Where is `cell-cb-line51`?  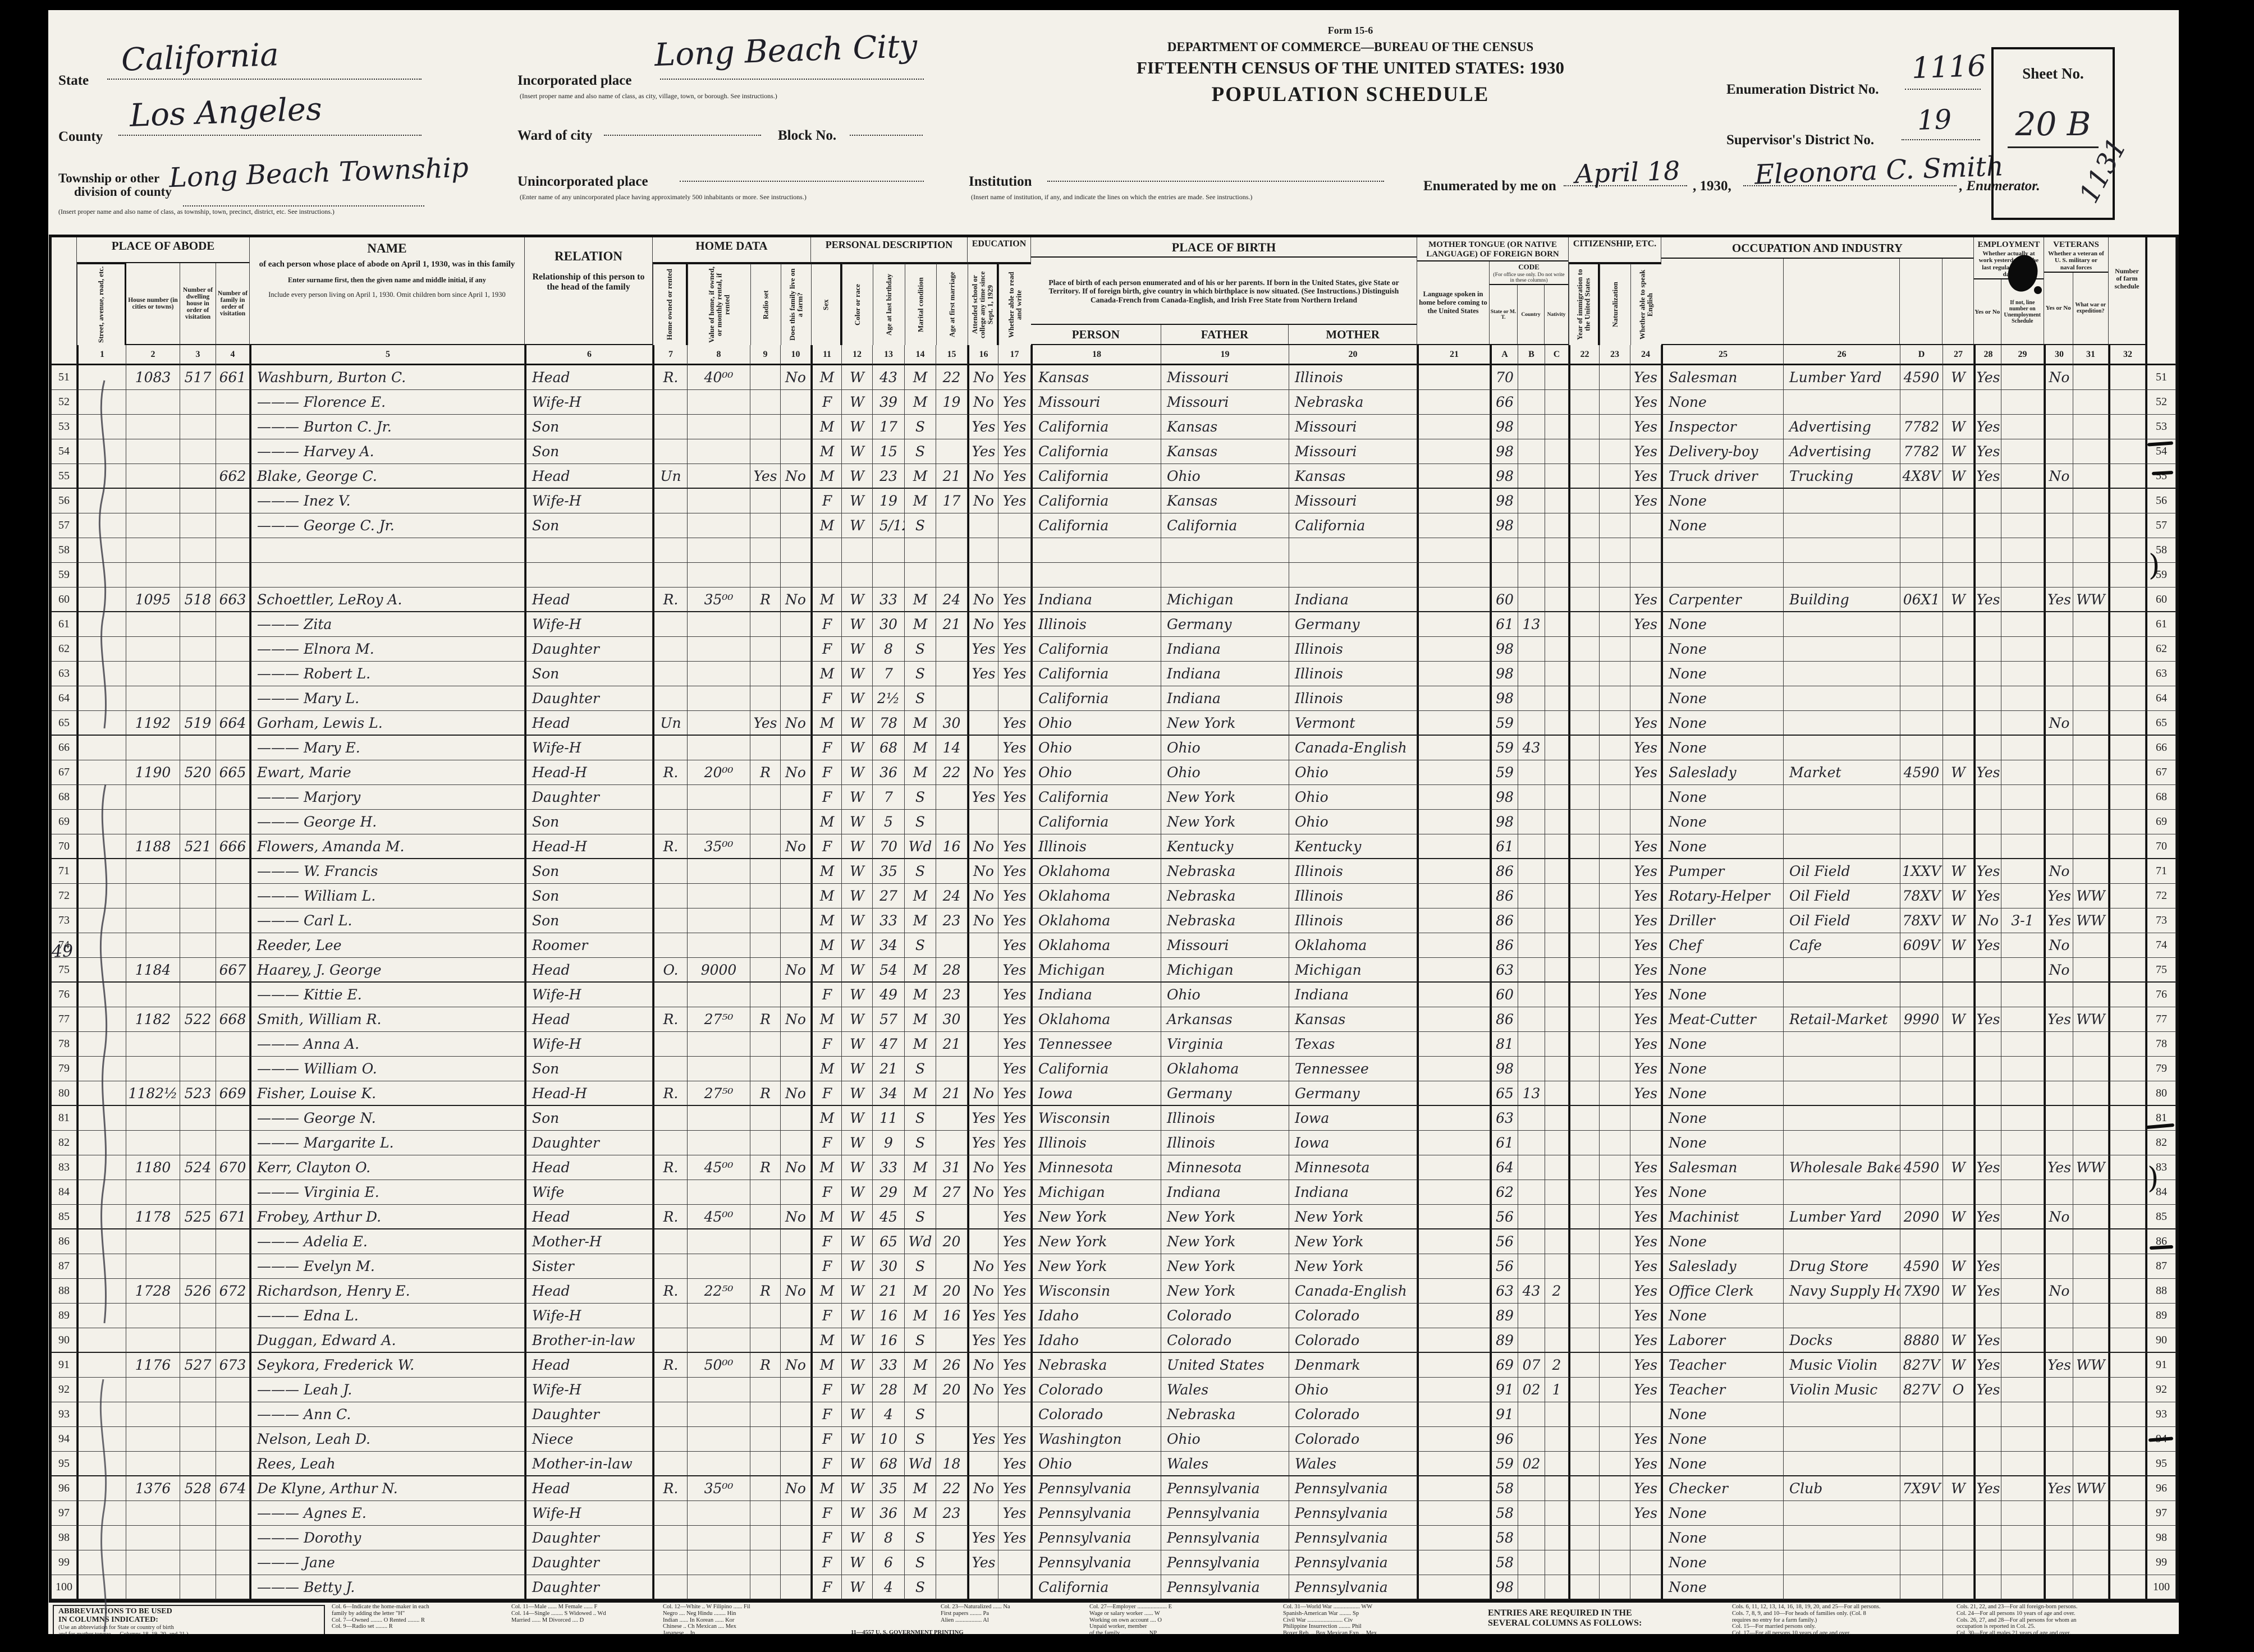 cell-cb-line51 is located at coordinates (1531, 377).